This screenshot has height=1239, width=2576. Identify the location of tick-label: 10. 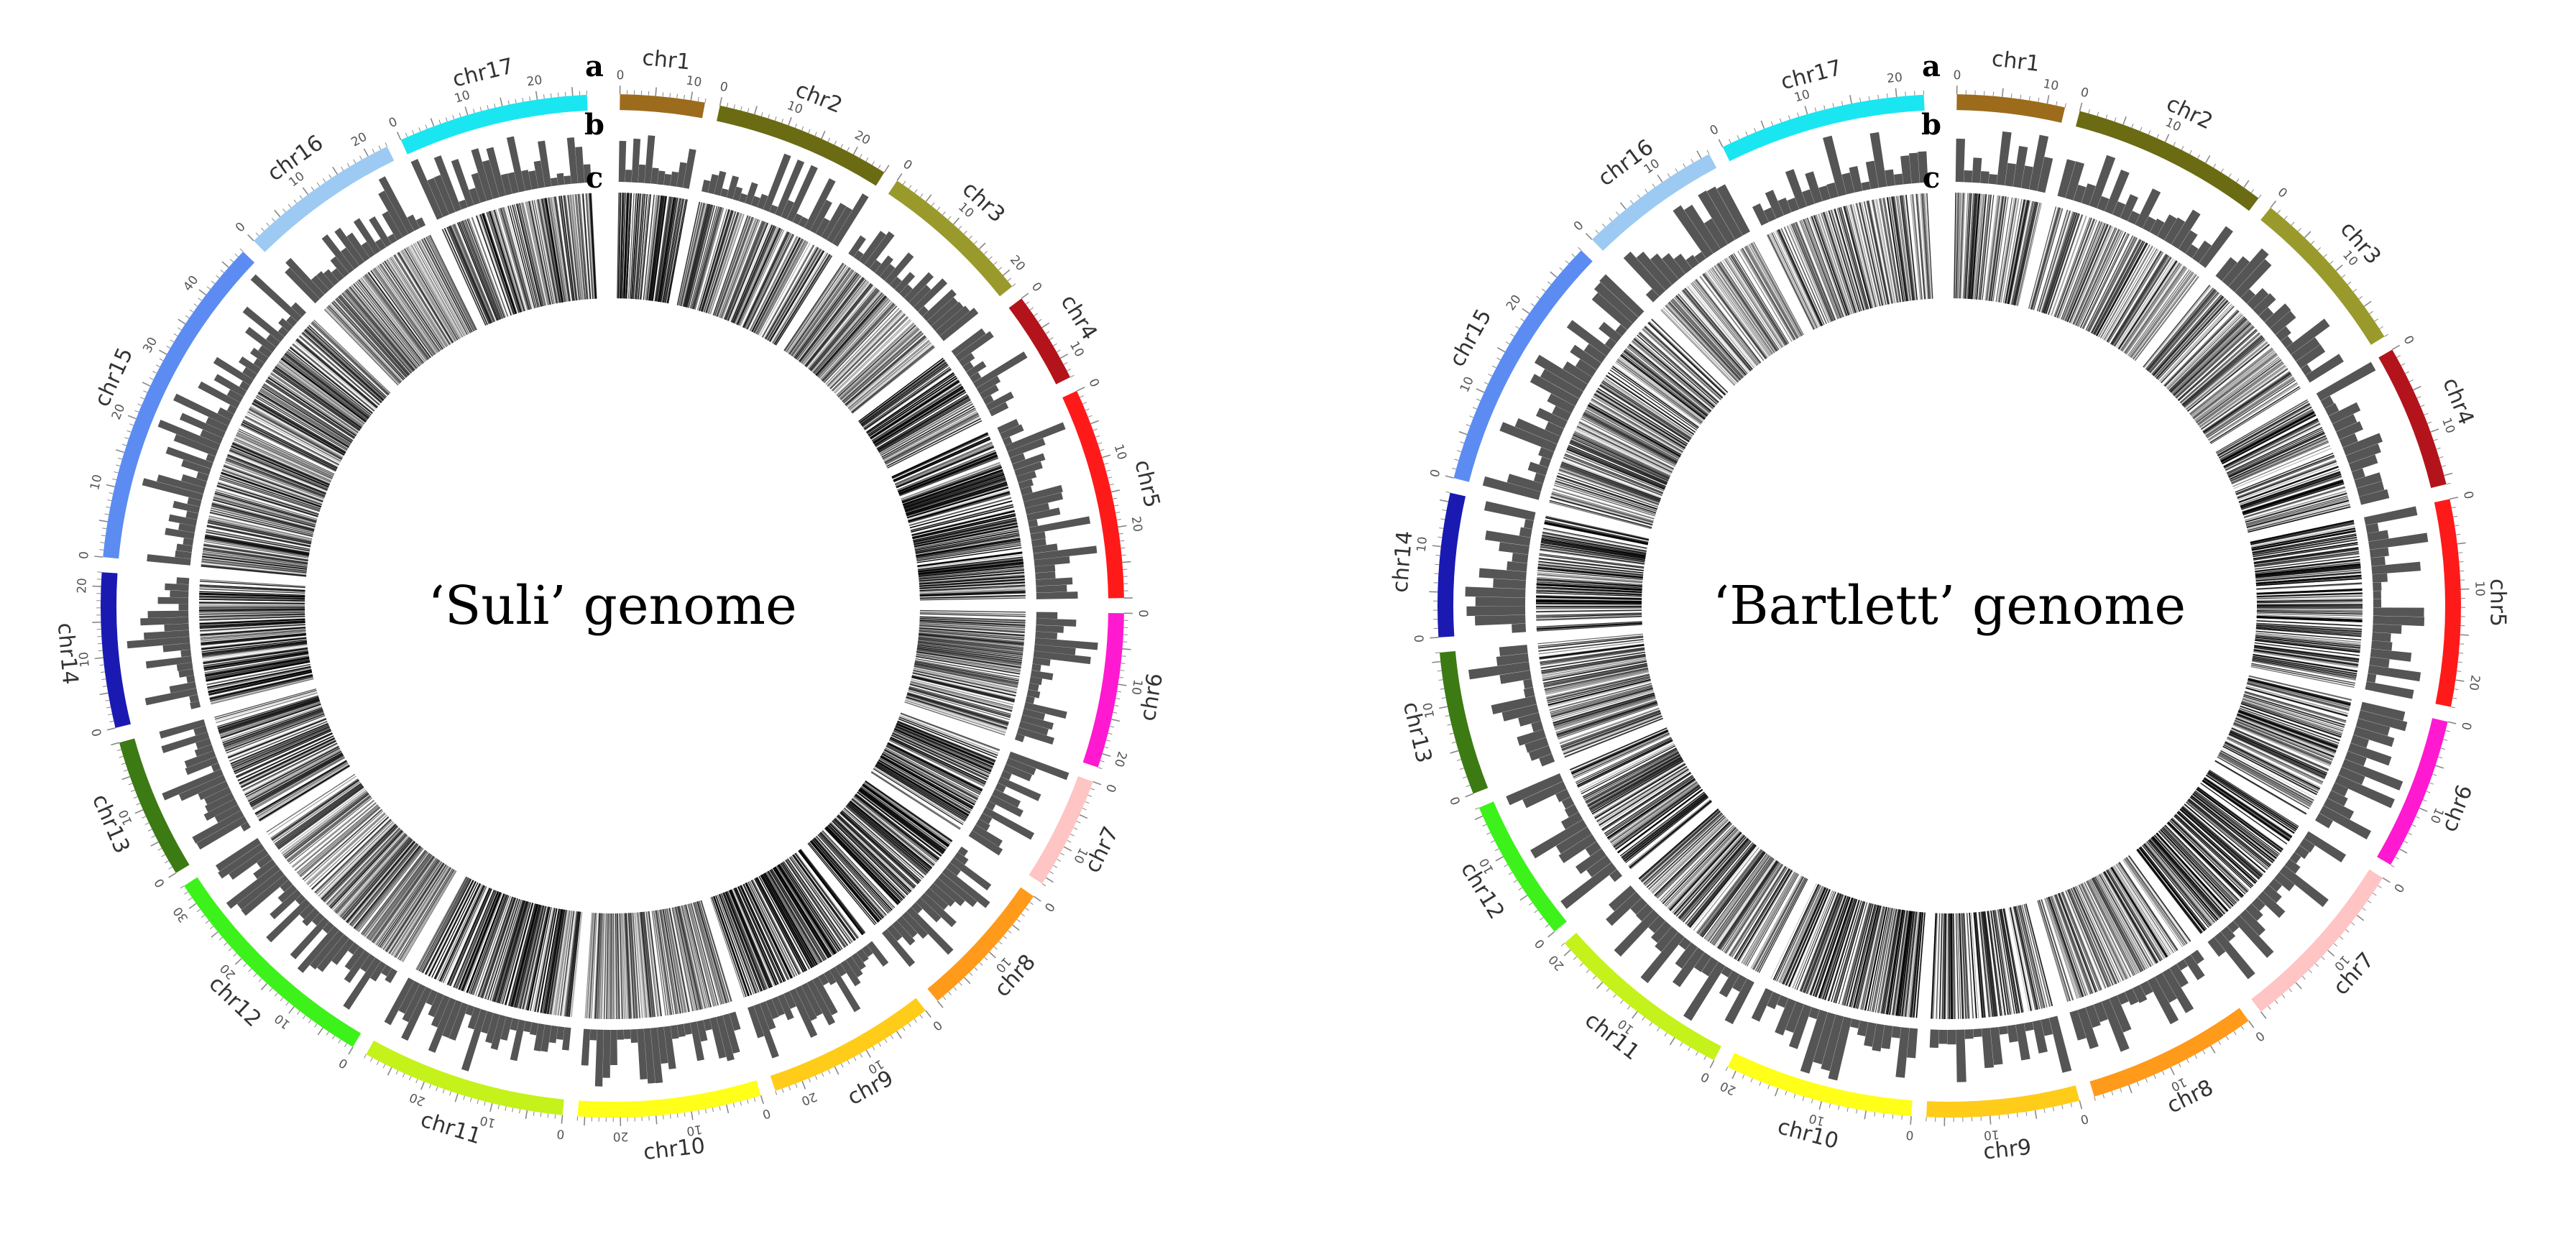
(1136, 687).